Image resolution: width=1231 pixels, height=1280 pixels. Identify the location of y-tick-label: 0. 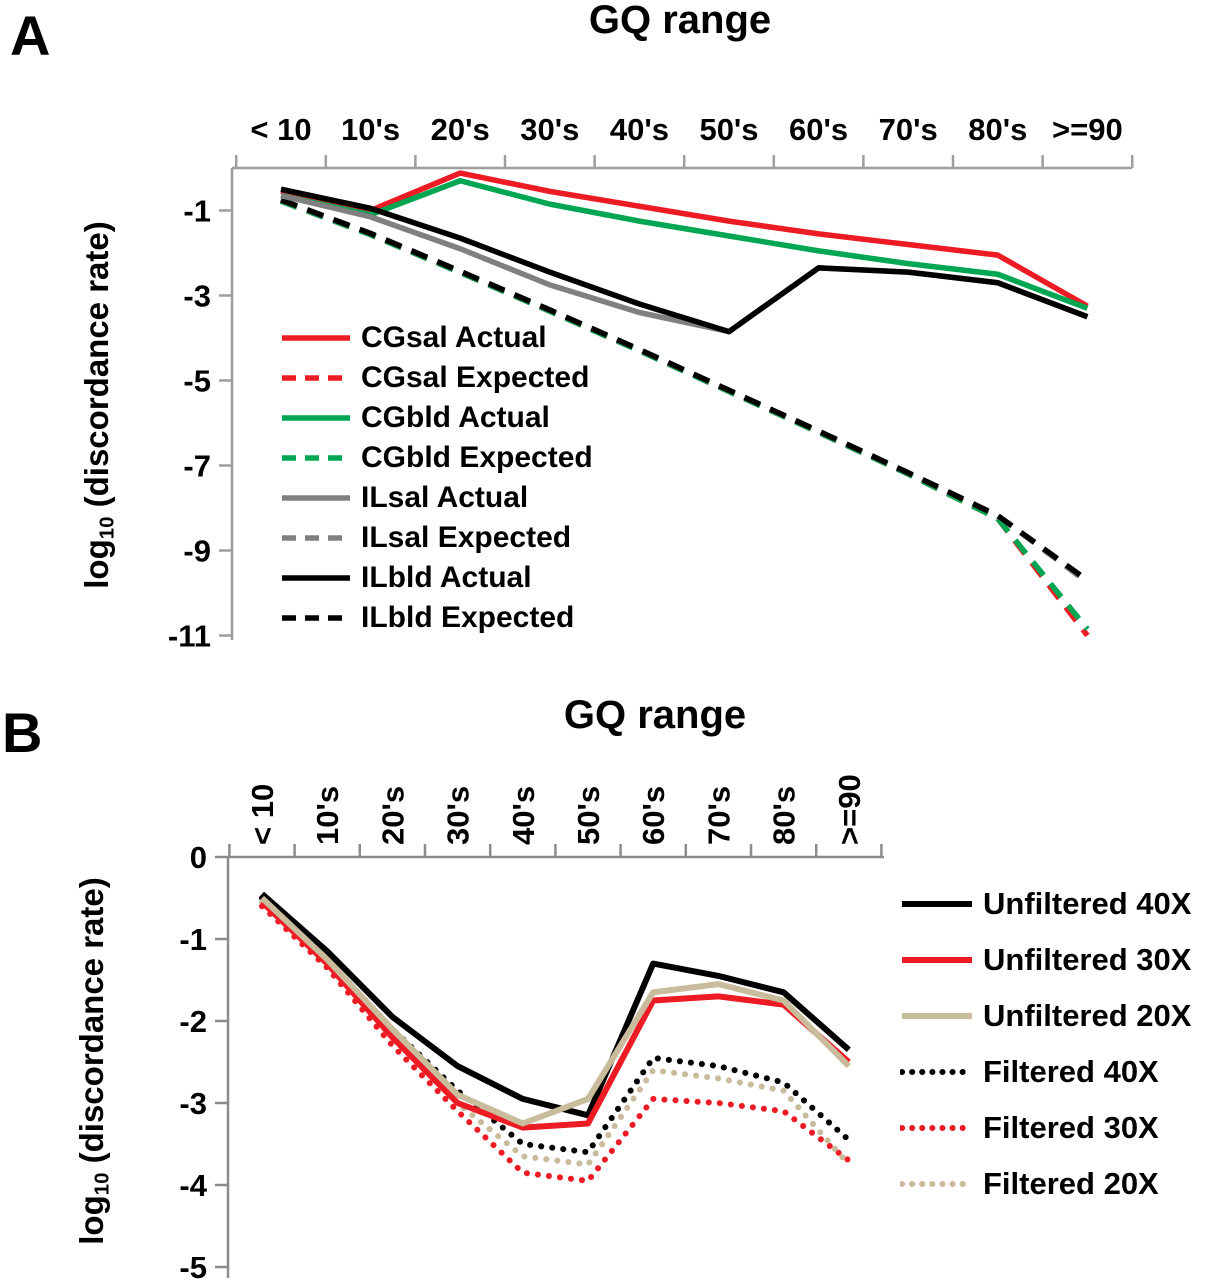
(198, 857).